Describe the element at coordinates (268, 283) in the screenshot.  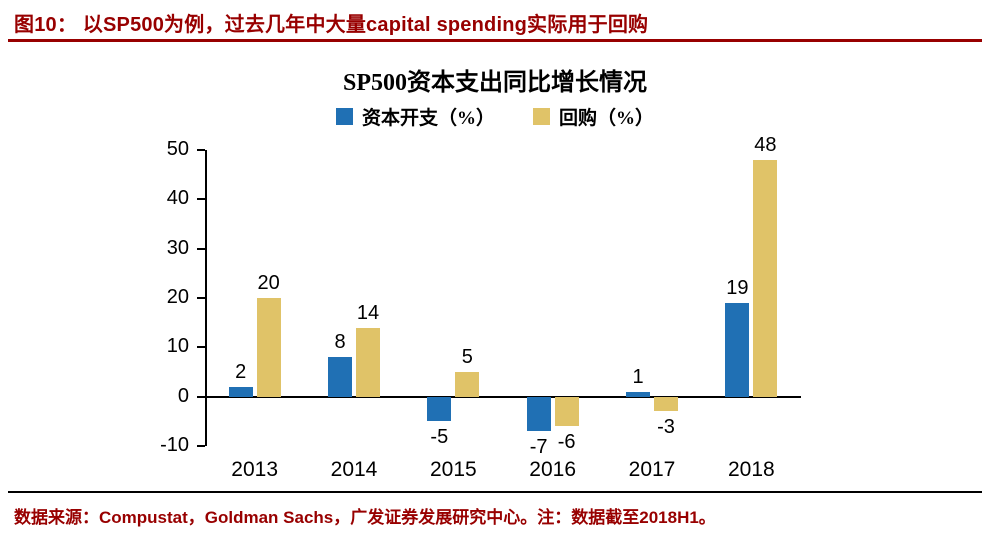
I see `bar-value-label: 20` at that location.